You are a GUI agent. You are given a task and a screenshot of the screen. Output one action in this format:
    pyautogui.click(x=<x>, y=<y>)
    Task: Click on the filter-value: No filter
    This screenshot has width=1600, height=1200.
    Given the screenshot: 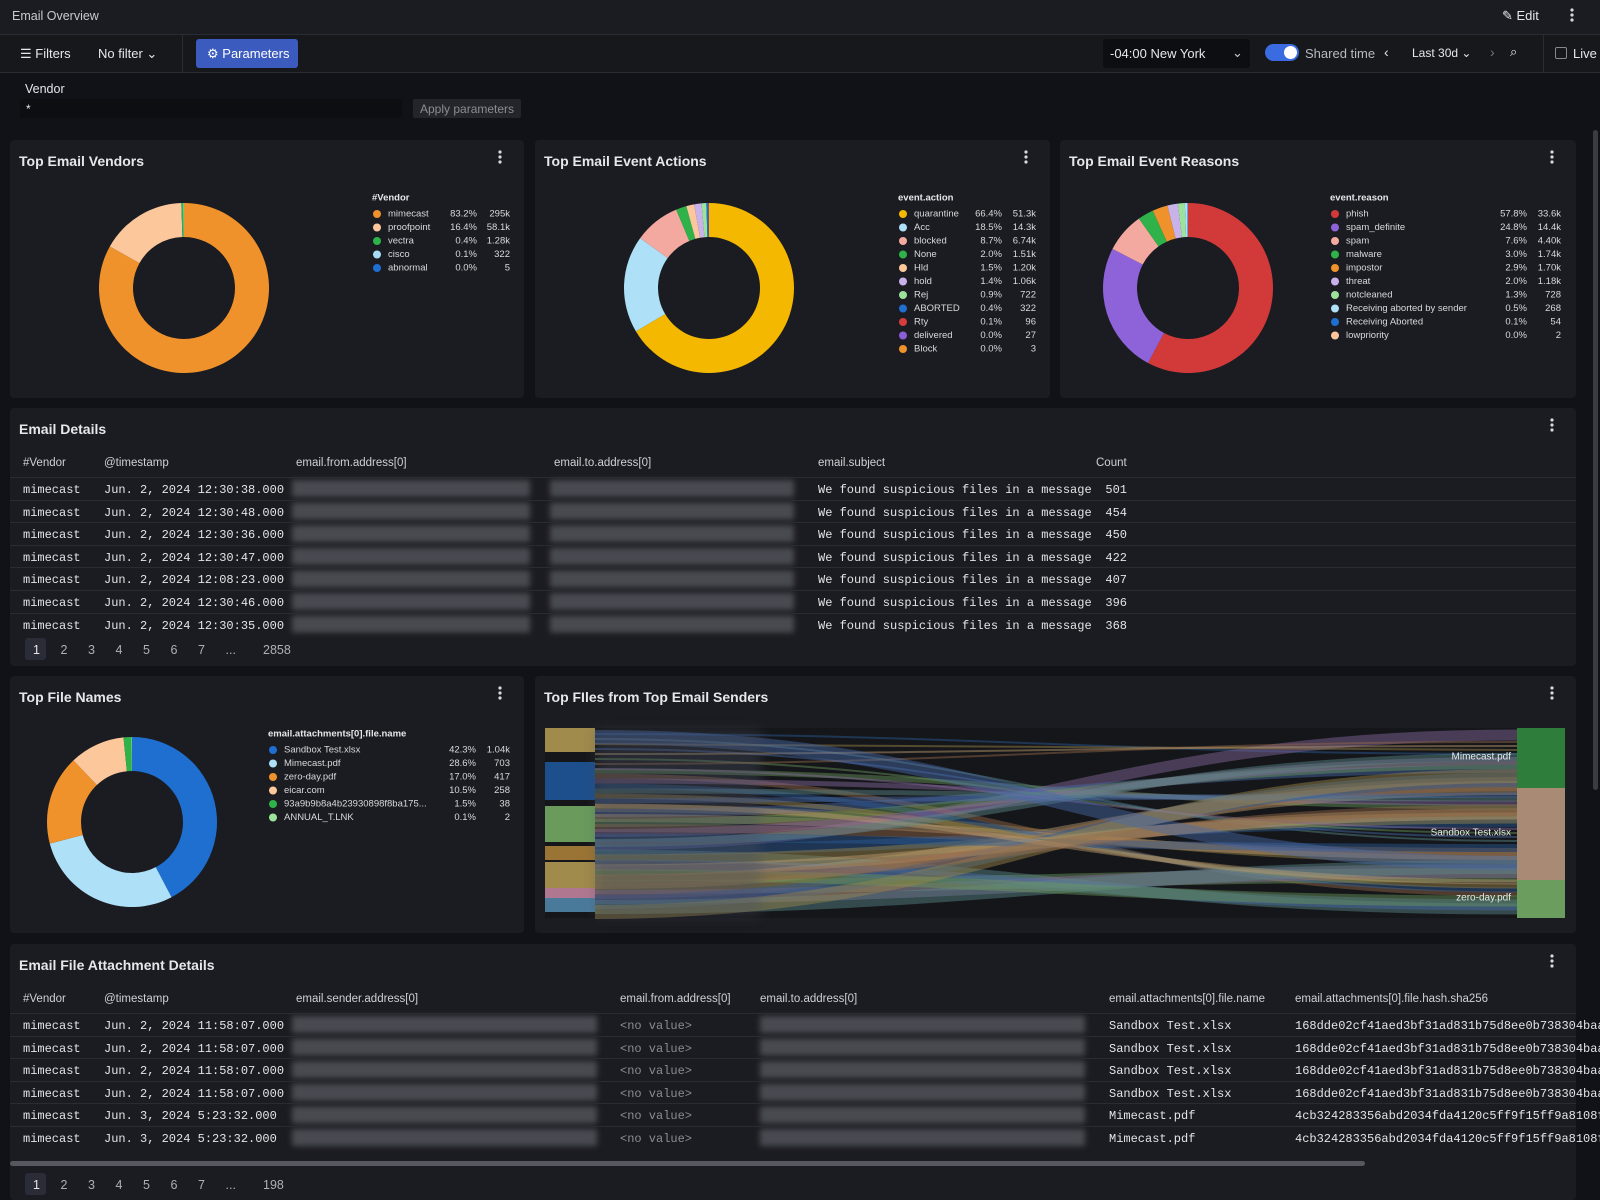 What is the action you would take?
    pyautogui.click(x=120, y=53)
    